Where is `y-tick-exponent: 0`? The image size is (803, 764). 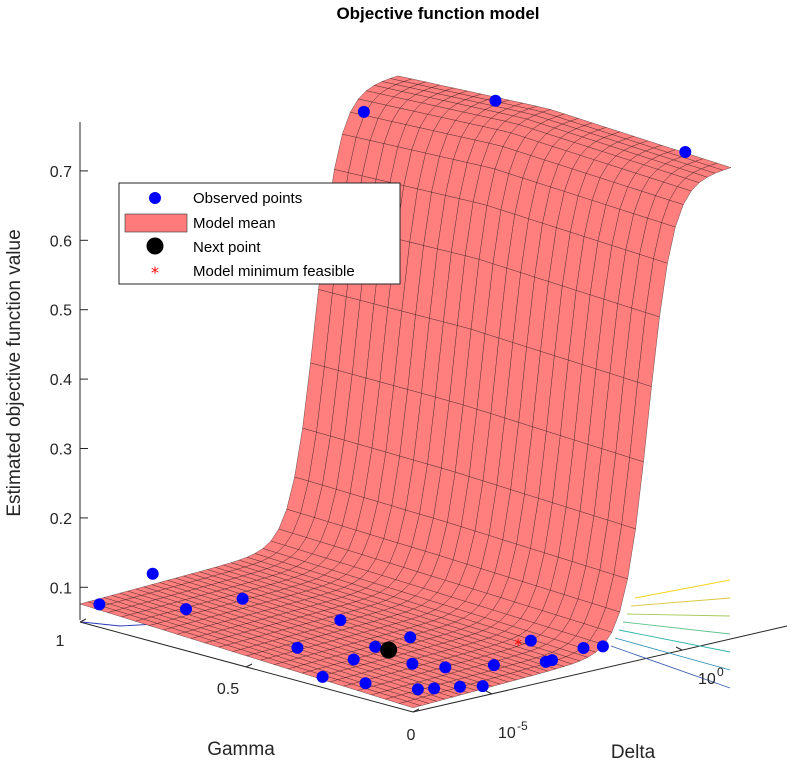
y-tick-exponent: 0 is located at coordinates (720, 672).